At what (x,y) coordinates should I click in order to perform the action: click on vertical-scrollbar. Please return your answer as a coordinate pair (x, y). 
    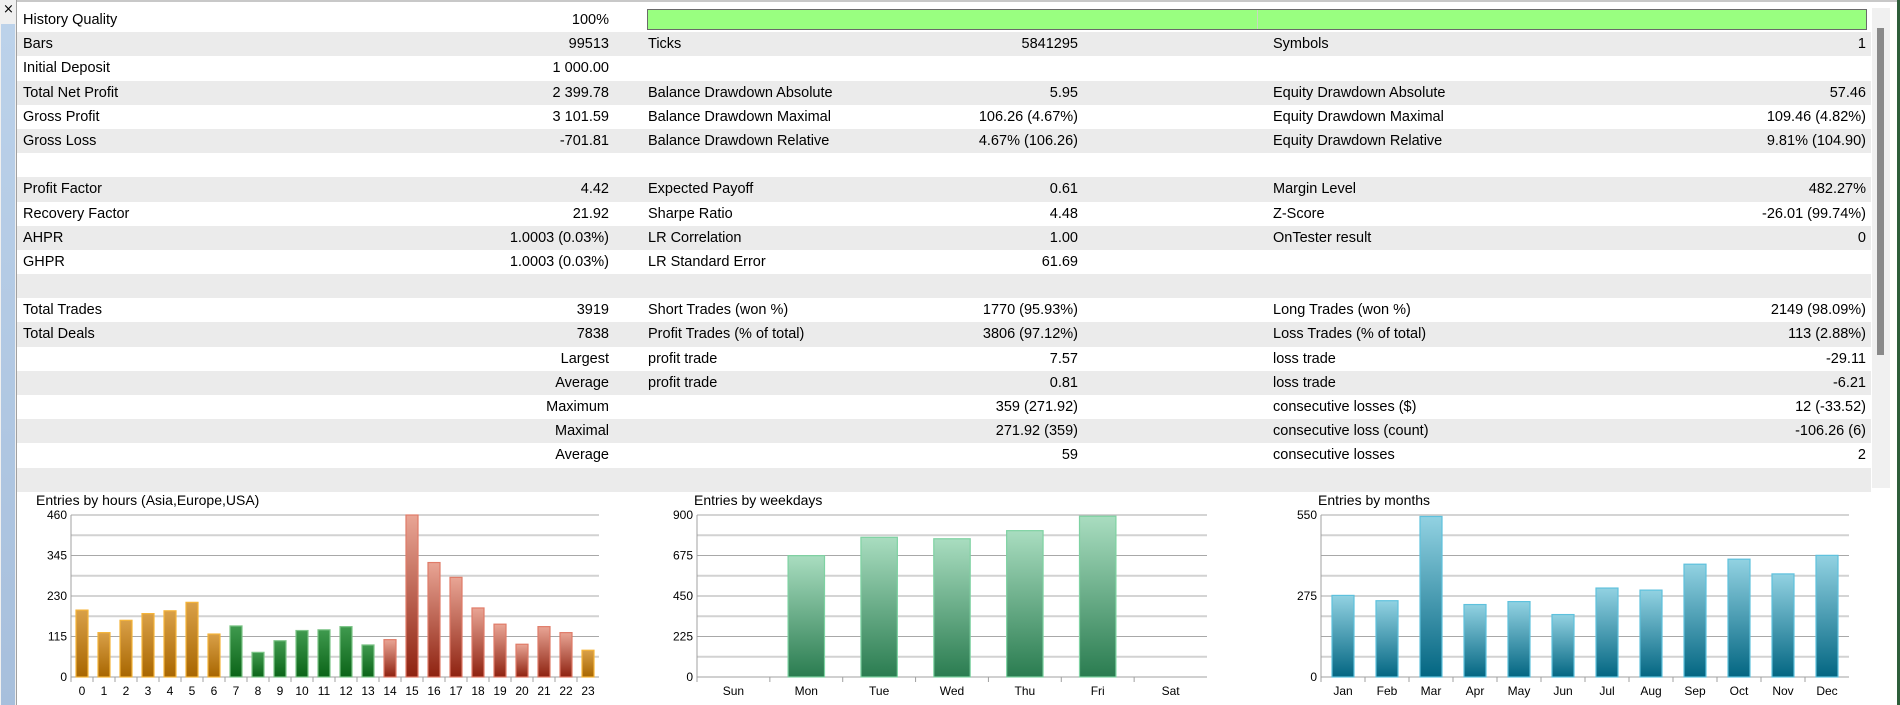
    Looking at the image, I should click on (1881, 248).